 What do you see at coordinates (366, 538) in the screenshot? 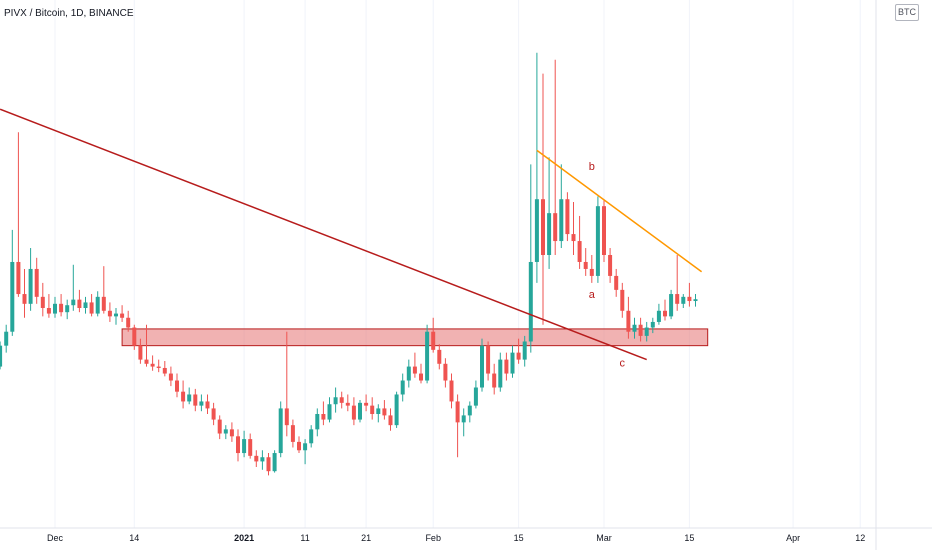
I see `x-tick-label: 21` at bounding box center [366, 538].